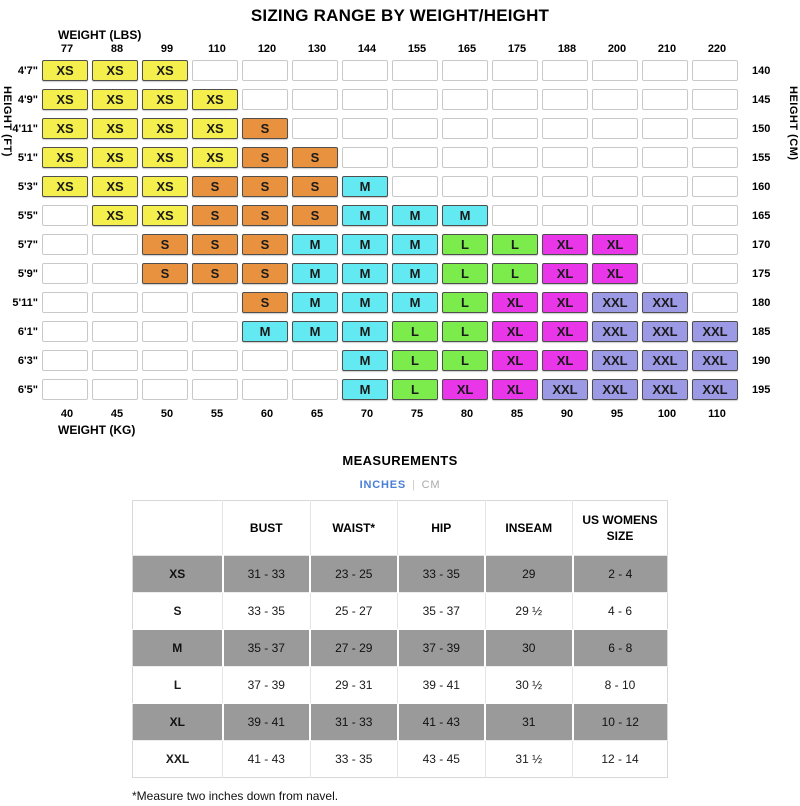 The image size is (800, 806). I want to click on kg-label: 75, so click(417, 414).